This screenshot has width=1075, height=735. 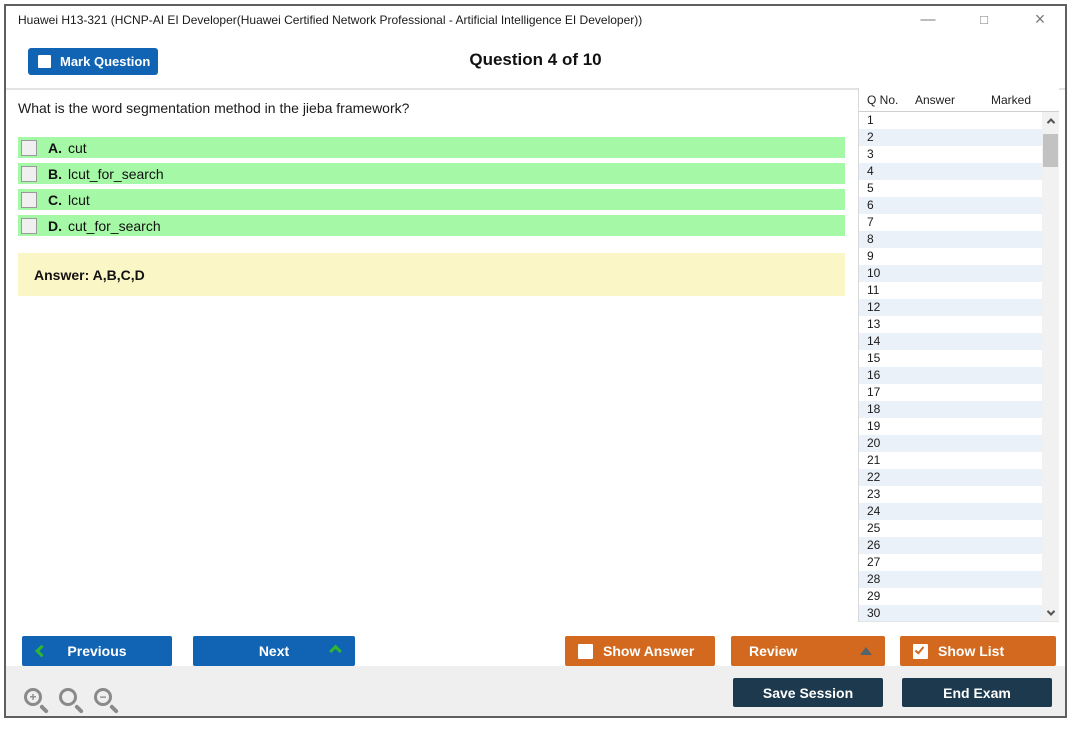 What do you see at coordinates (950, 290) in the screenshot?
I see `qlist-row: 11` at bounding box center [950, 290].